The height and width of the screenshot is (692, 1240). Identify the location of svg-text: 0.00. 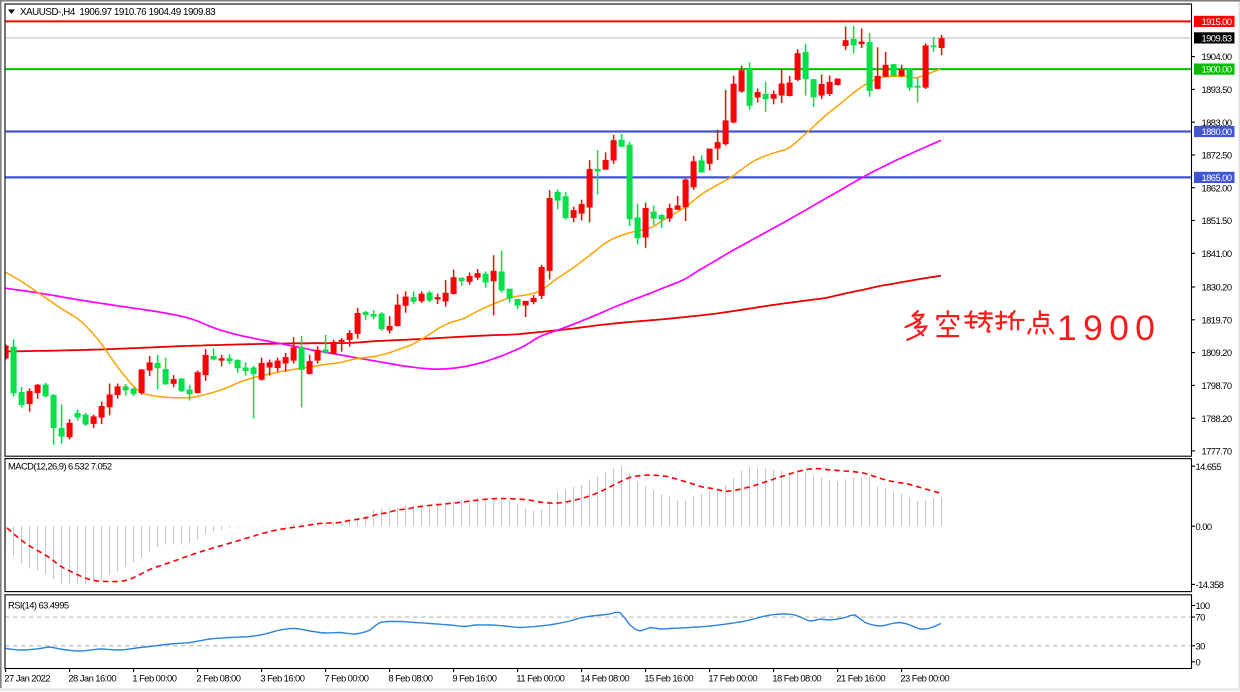
(1204, 526).